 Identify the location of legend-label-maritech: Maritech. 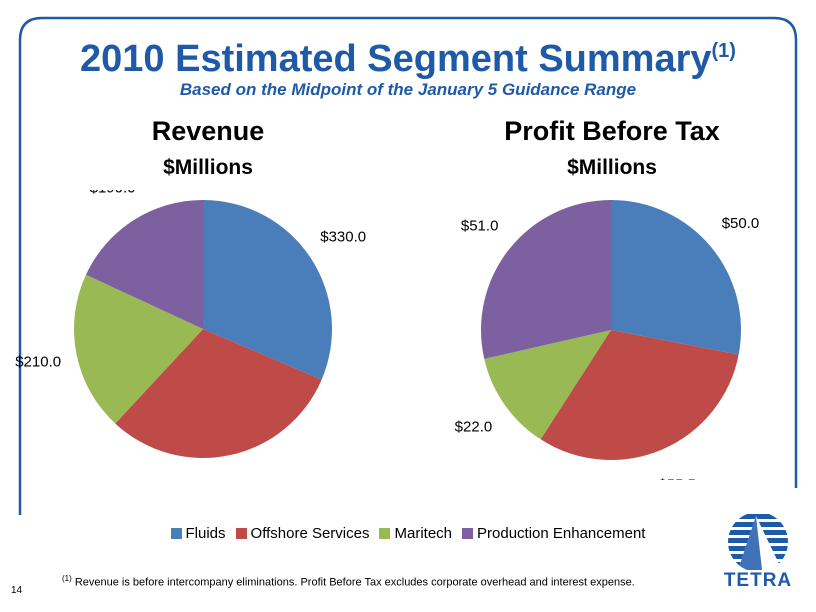
(423, 533).